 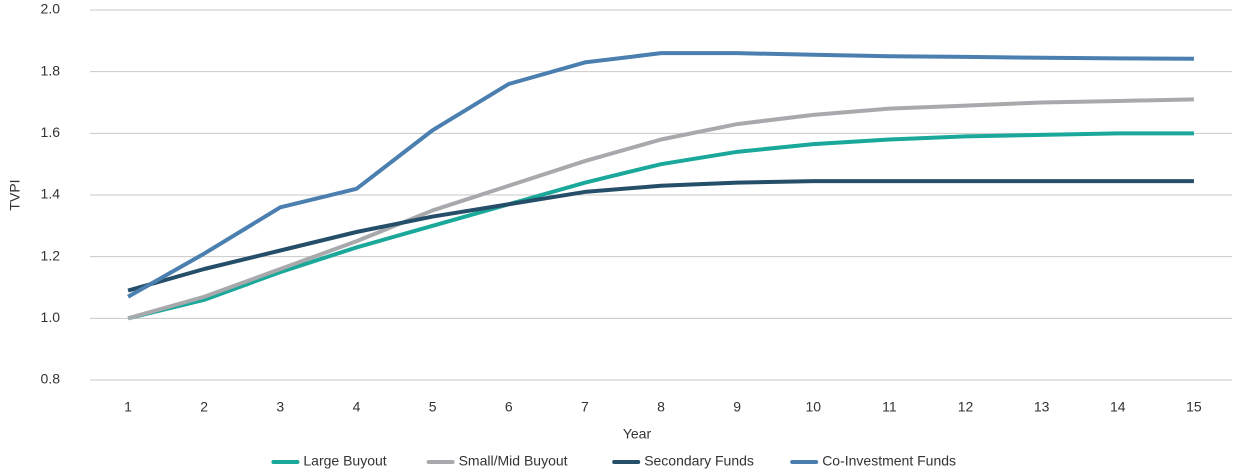 I want to click on x-tick-label: 13, so click(x=1042, y=407).